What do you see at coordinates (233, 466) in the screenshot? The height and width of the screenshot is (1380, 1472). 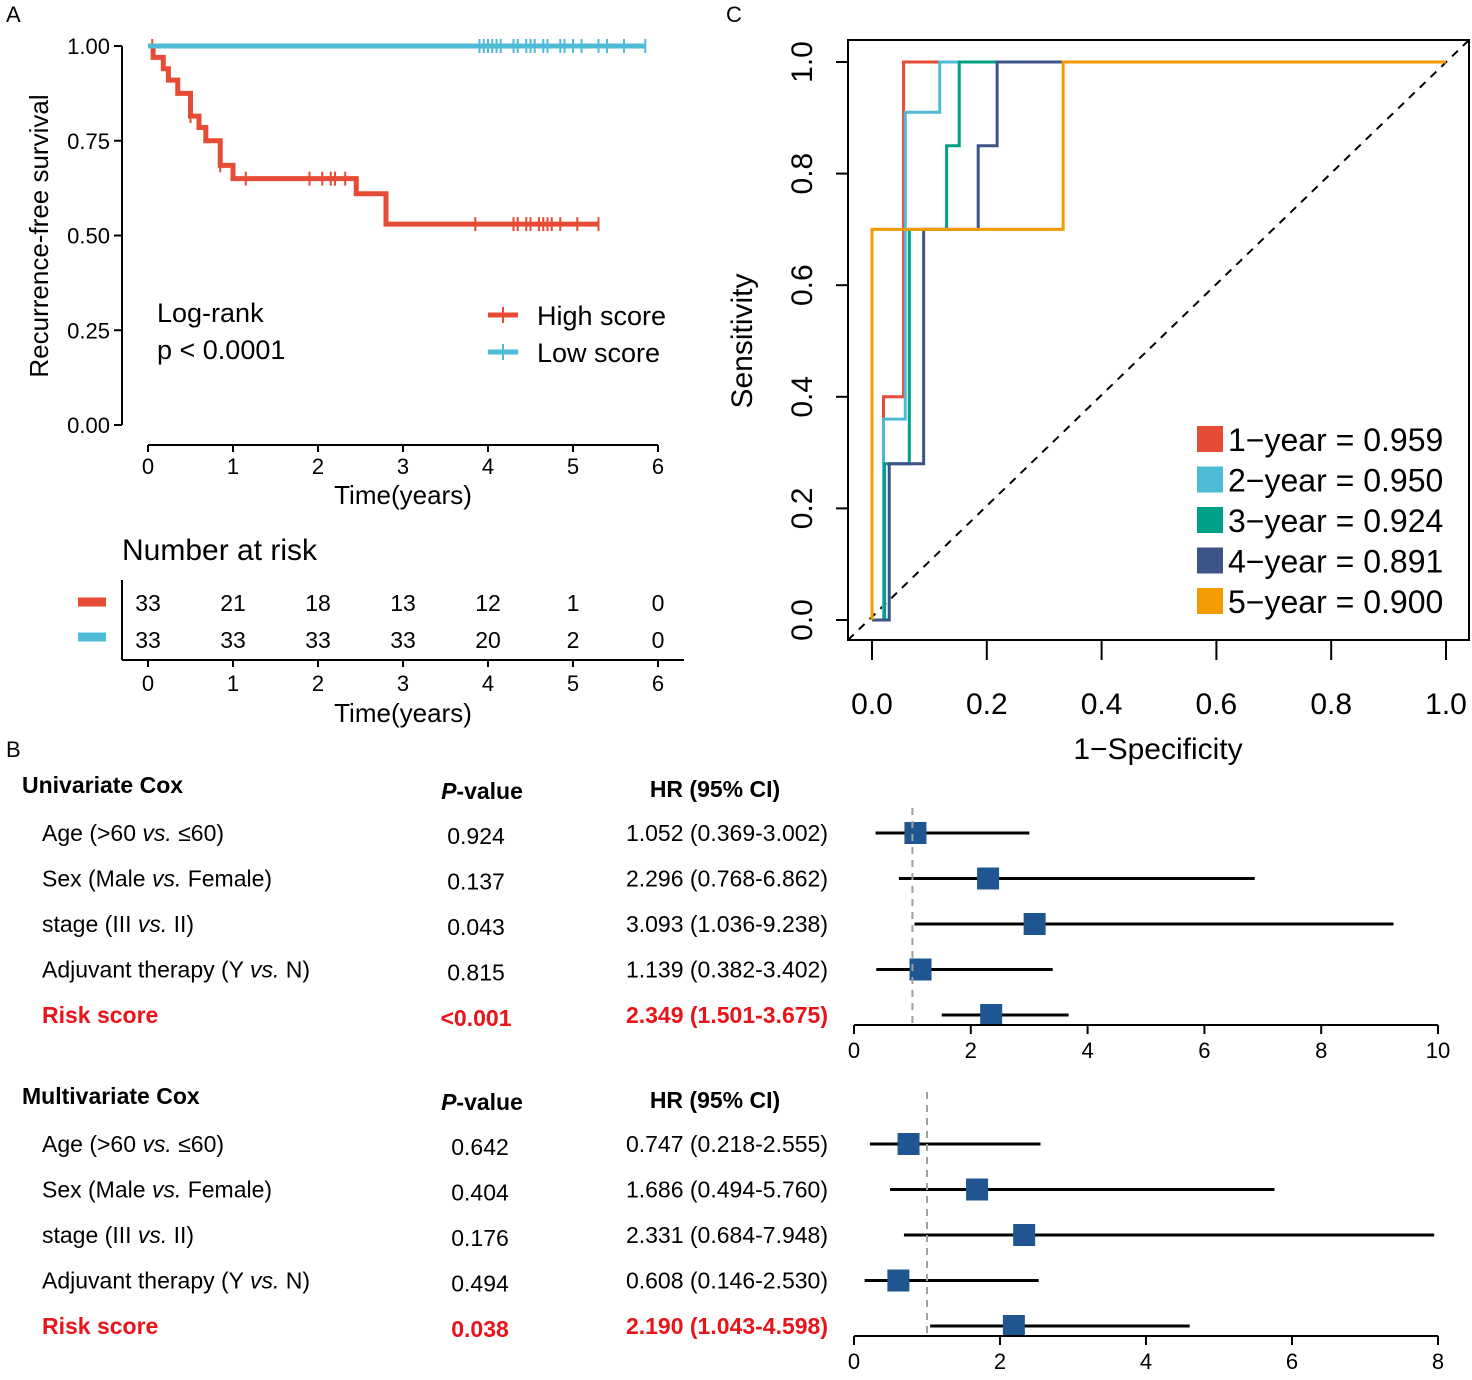 I see `km-x-tick-label: 1` at bounding box center [233, 466].